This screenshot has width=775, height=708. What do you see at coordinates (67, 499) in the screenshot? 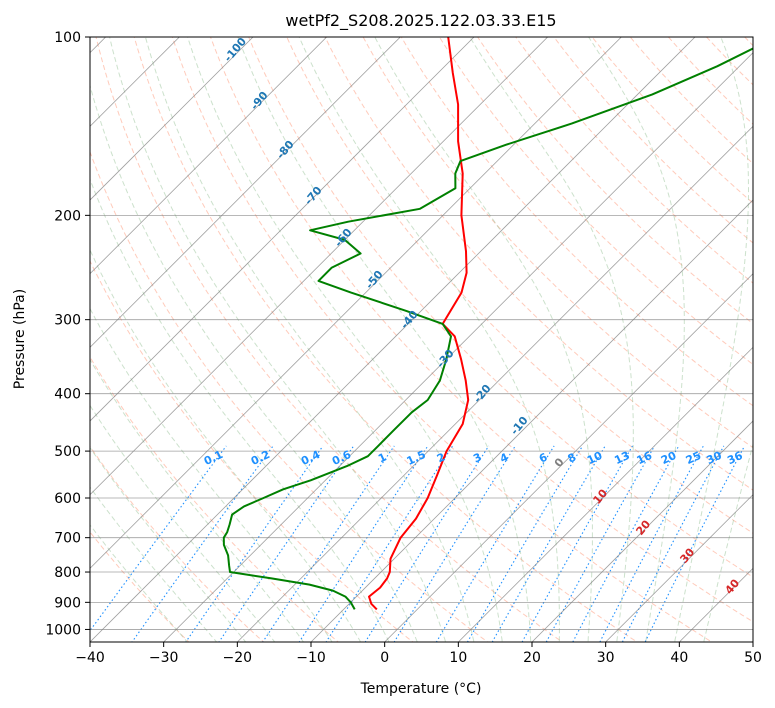
I see `y-tick-label: 600` at bounding box center [67, 499].